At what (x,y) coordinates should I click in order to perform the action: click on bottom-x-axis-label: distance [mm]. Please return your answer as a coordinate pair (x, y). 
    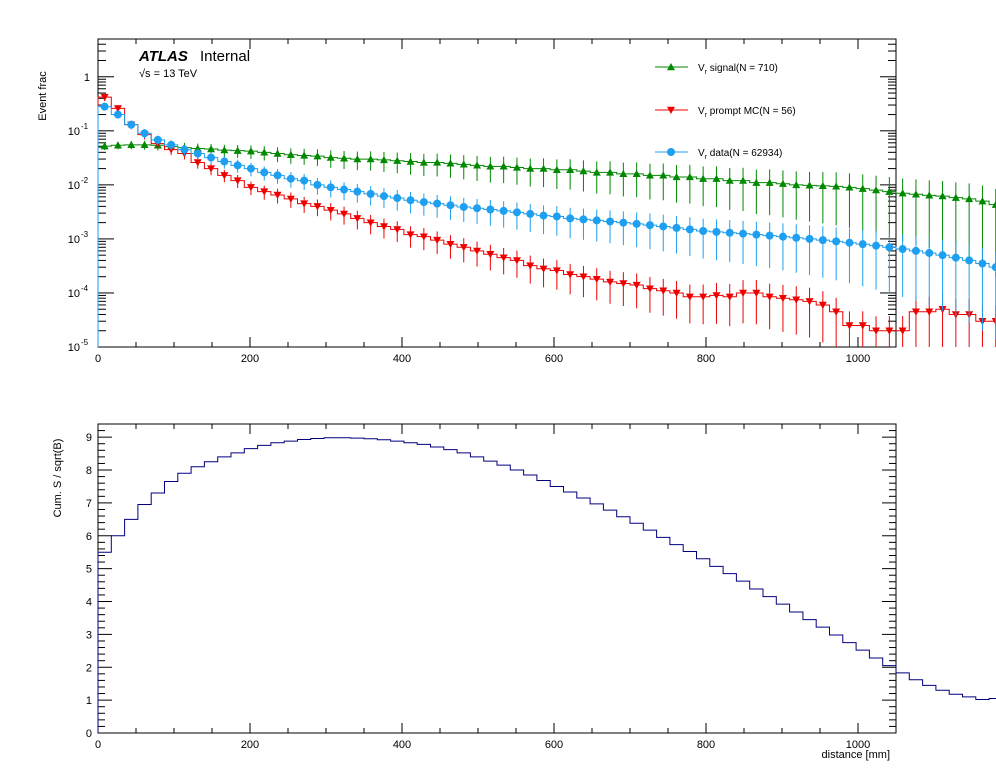
    Looking at the image, I should click on (856, 755).